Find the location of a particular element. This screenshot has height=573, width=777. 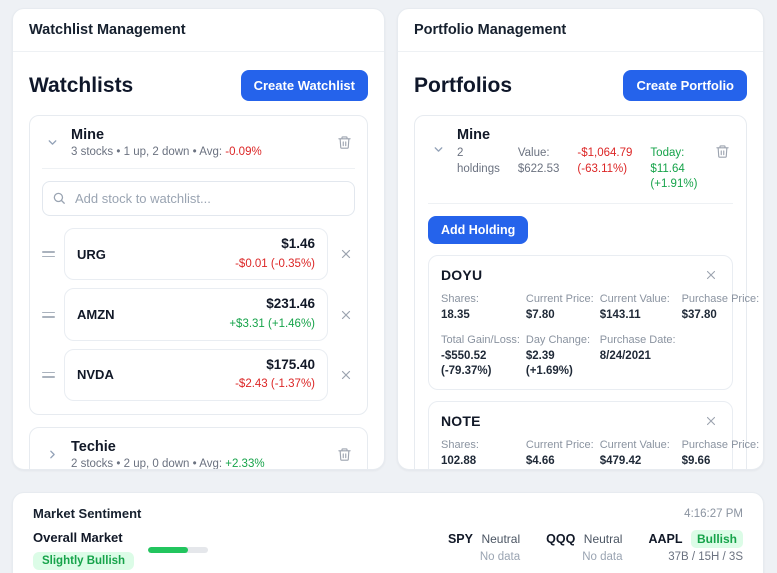

sentiment-progress-bar is located at coordinates (178, 550).